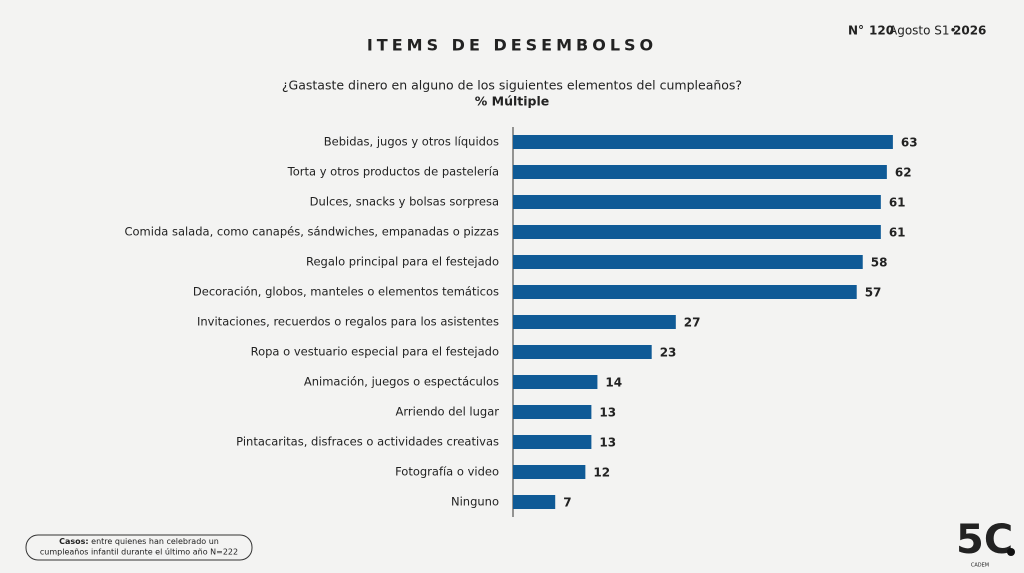 The width and height of the screenshot is (1024, 573). Describe the element at coordinates (903, 173) in the screenshot. I see `data-label: 62` at that location.